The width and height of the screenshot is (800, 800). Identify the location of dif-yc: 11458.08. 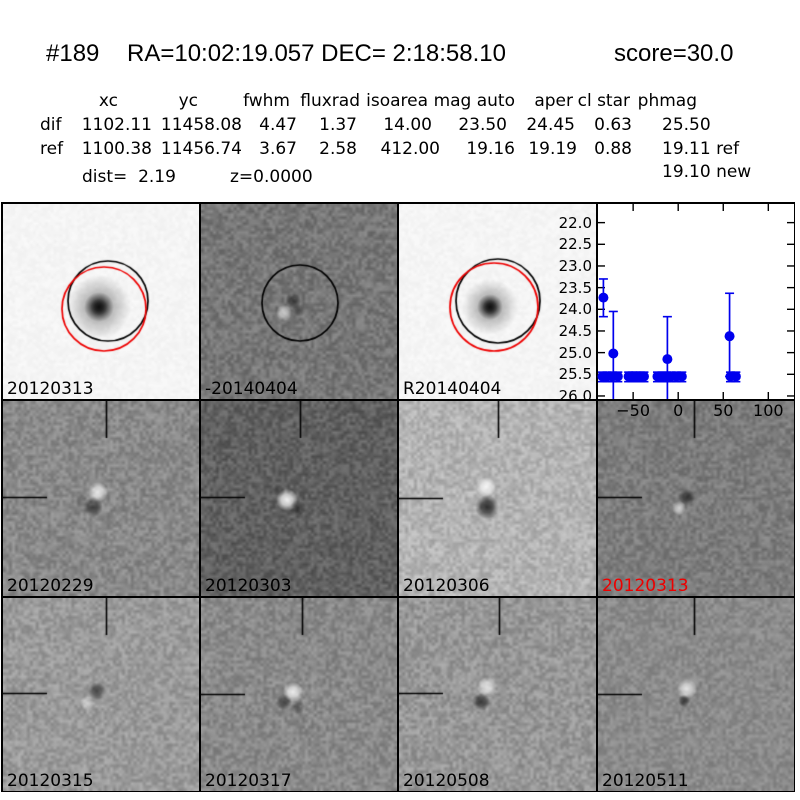
(201, 125).